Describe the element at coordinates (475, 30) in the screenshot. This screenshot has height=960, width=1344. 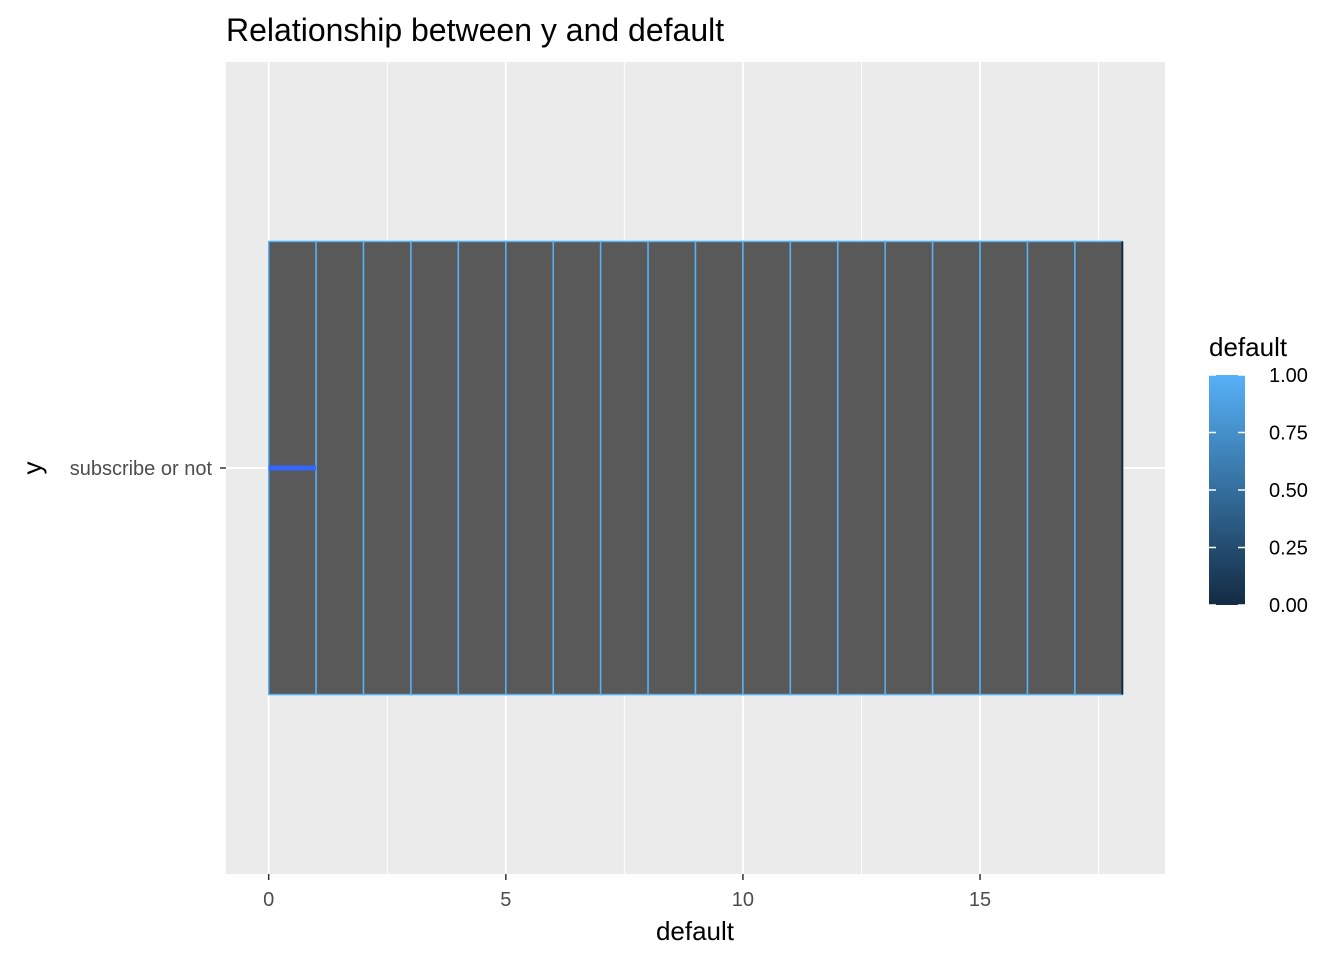
I see `chart-title: Relationship between y and default` at that location.